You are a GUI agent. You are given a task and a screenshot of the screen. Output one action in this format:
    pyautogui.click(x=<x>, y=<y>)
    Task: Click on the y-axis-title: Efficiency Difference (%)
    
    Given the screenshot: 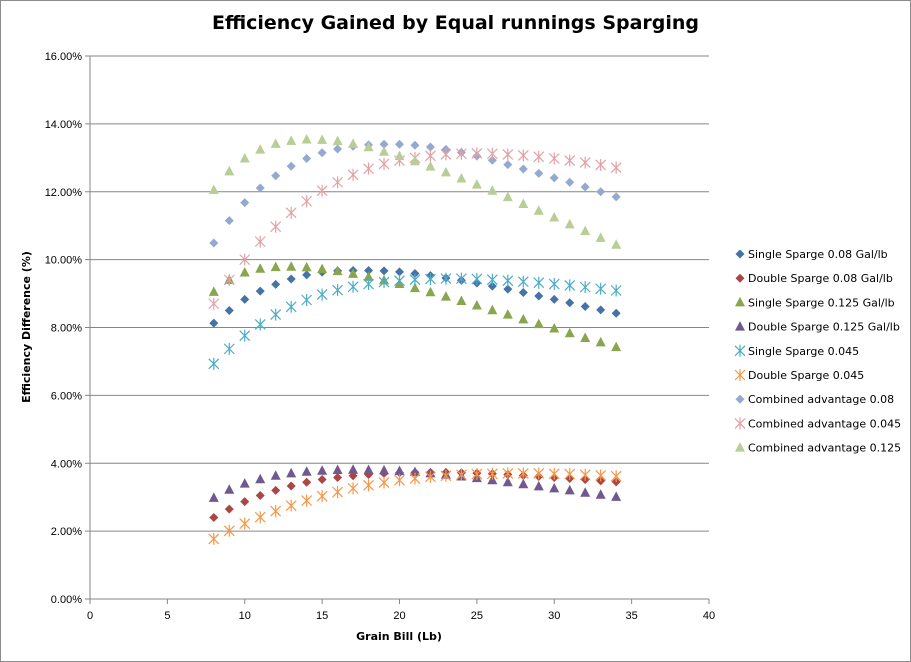 What is the action you would take?
    pyautogui.click(x=26, y=327)
    